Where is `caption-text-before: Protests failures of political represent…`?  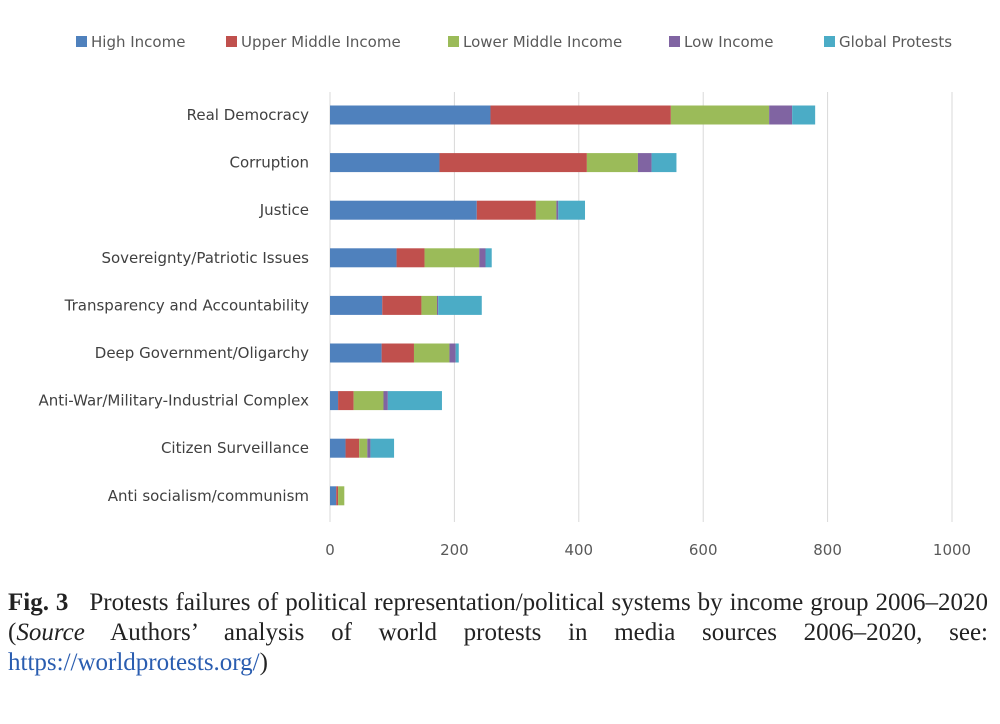 caption-text-before: Protests failures of political represent… is located at coordinates (498, 617).